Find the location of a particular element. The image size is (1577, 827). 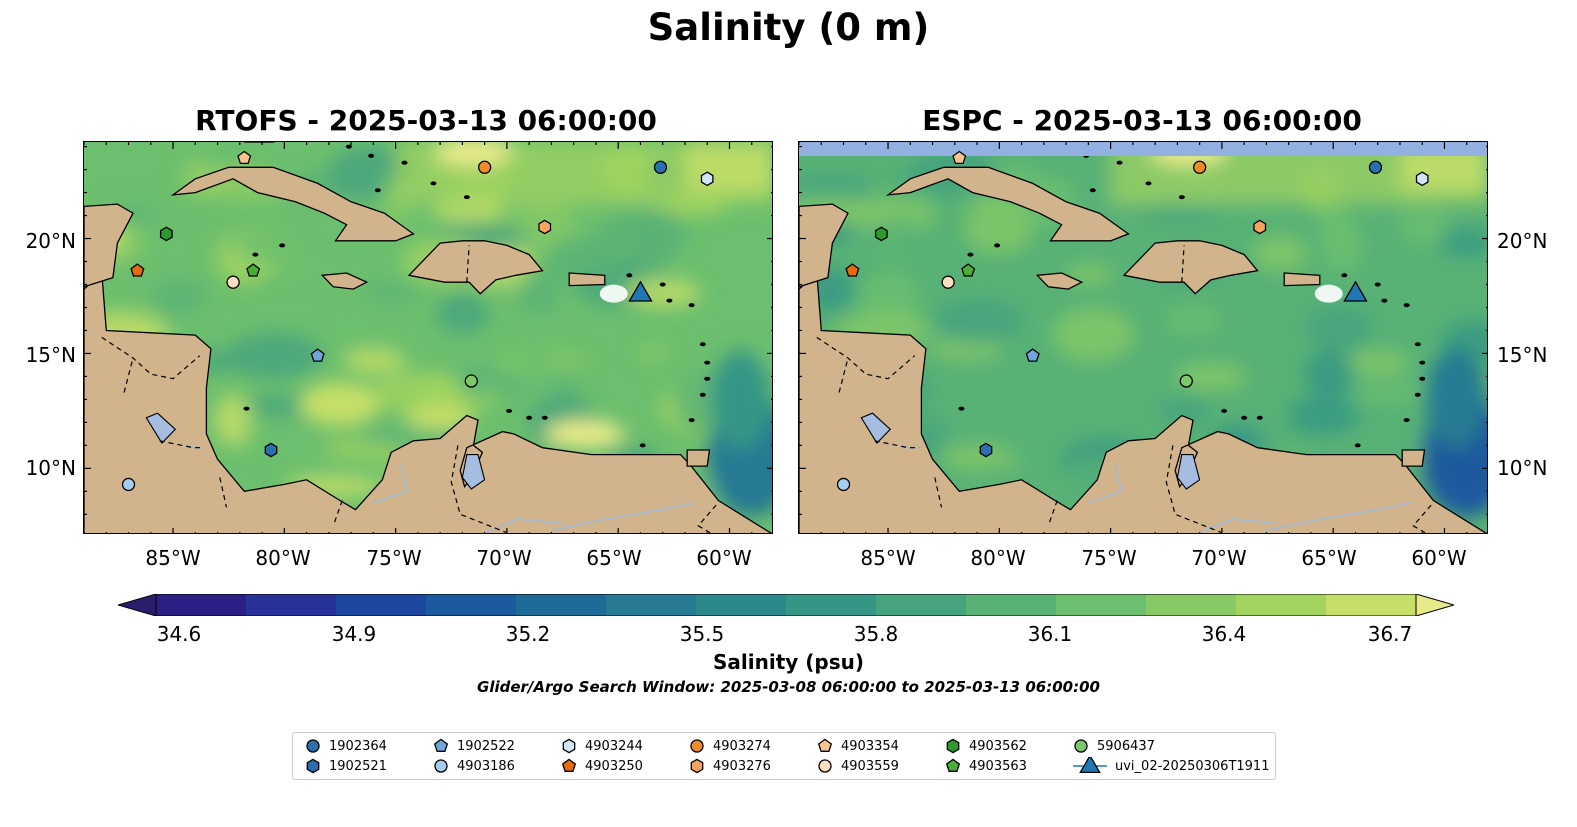

lon-label-85w: 85°W is located at coordinates (173, 558).